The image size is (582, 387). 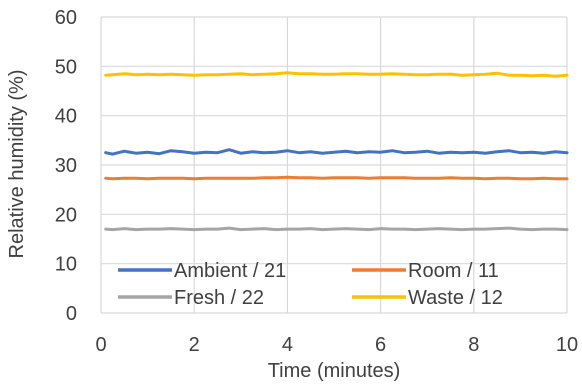 I want to click on series-line-waste, so click(x=336, y=74).